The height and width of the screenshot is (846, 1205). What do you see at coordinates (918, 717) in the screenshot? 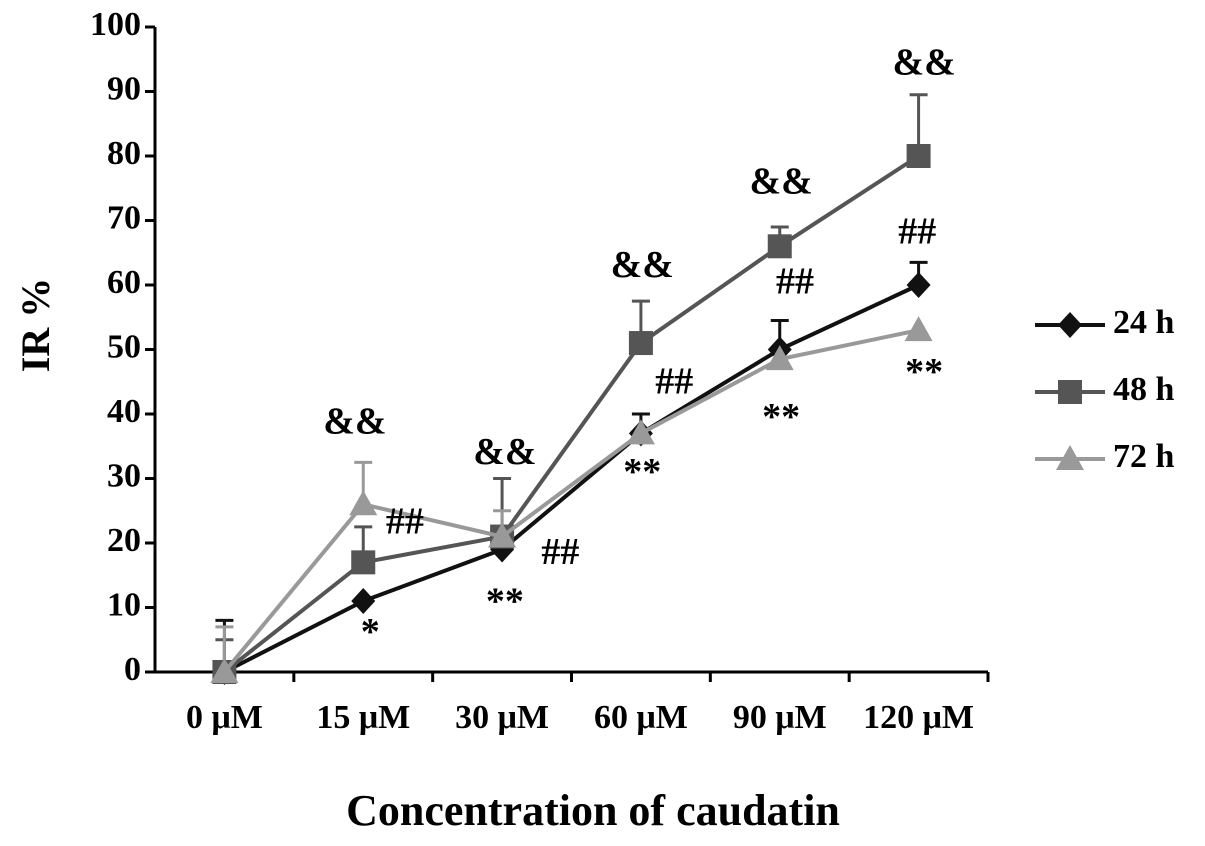
I see `x-tick-label: 120 μM` at bounding box center [918, 717].